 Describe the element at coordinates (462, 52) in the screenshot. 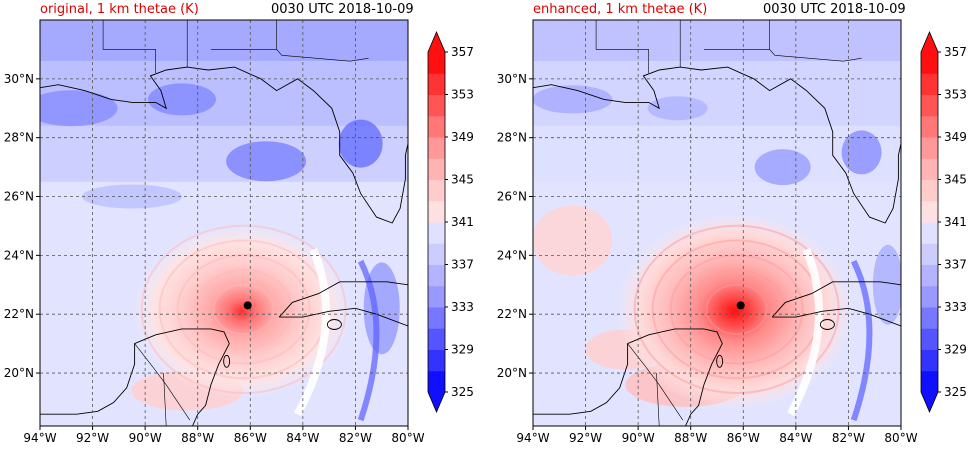

I see `colorbar-tick-label: 357` at that location.